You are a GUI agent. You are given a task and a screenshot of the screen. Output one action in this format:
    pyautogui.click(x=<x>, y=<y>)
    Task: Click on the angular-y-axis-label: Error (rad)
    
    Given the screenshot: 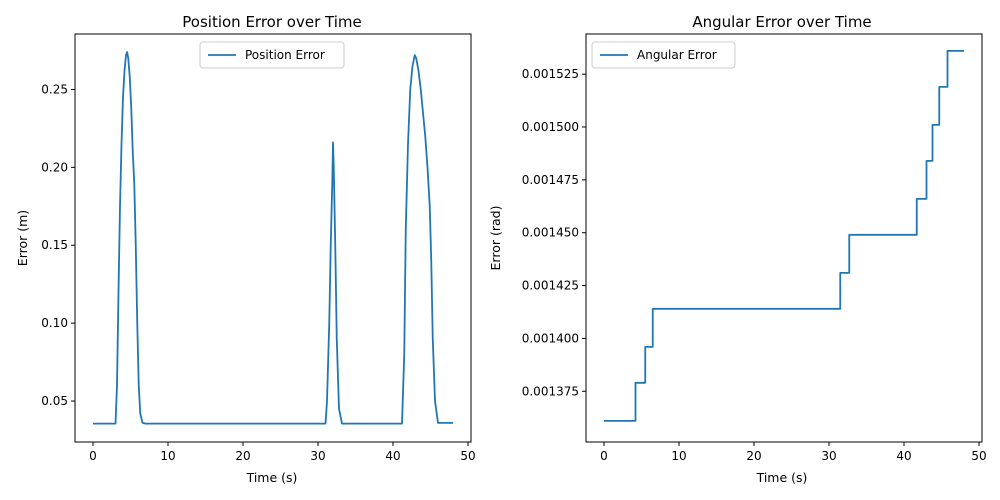 What is the action you would take?
    pyautogui.click(x=495, y=238)
    